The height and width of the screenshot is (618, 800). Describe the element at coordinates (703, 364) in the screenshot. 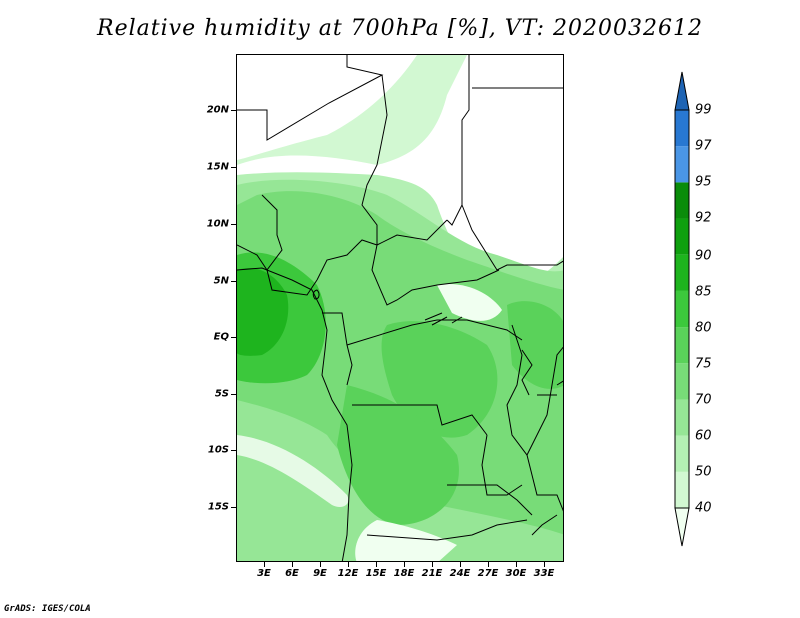

I see `colorbar-label: 75` at that location.